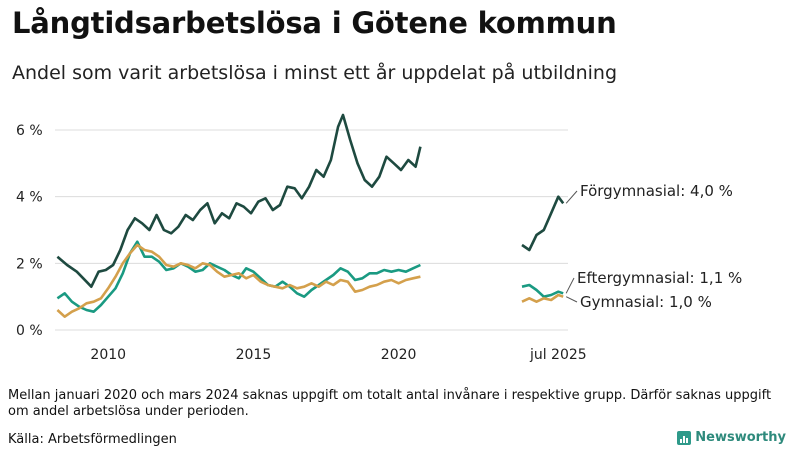 Image resolution: width=800 pixels, height=450 pixels. Describe the element at coordinates (314, 23) in the screenshot. I see `chart-title: Långtidsarbetslösa i Götene kommun` at that location.